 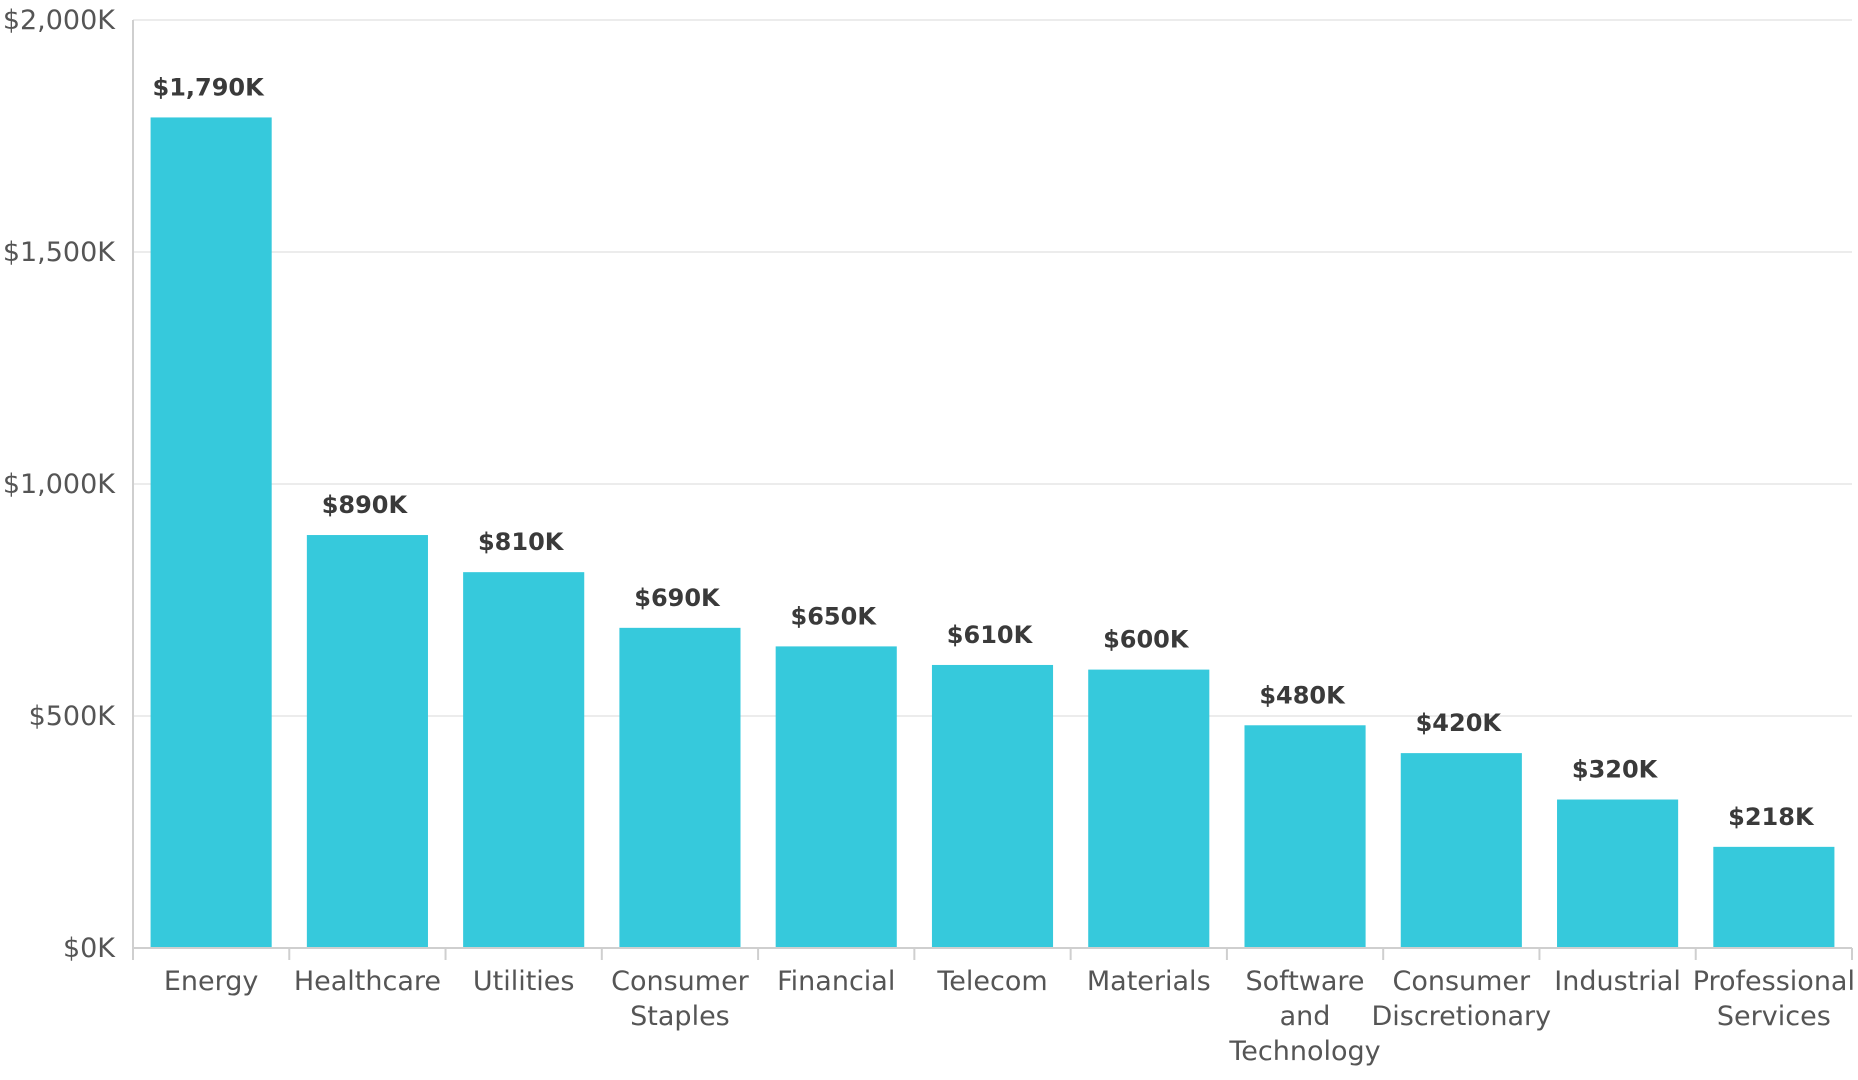 I want to click on x-tick-label-line: Energy, so click(x=211, y=981).